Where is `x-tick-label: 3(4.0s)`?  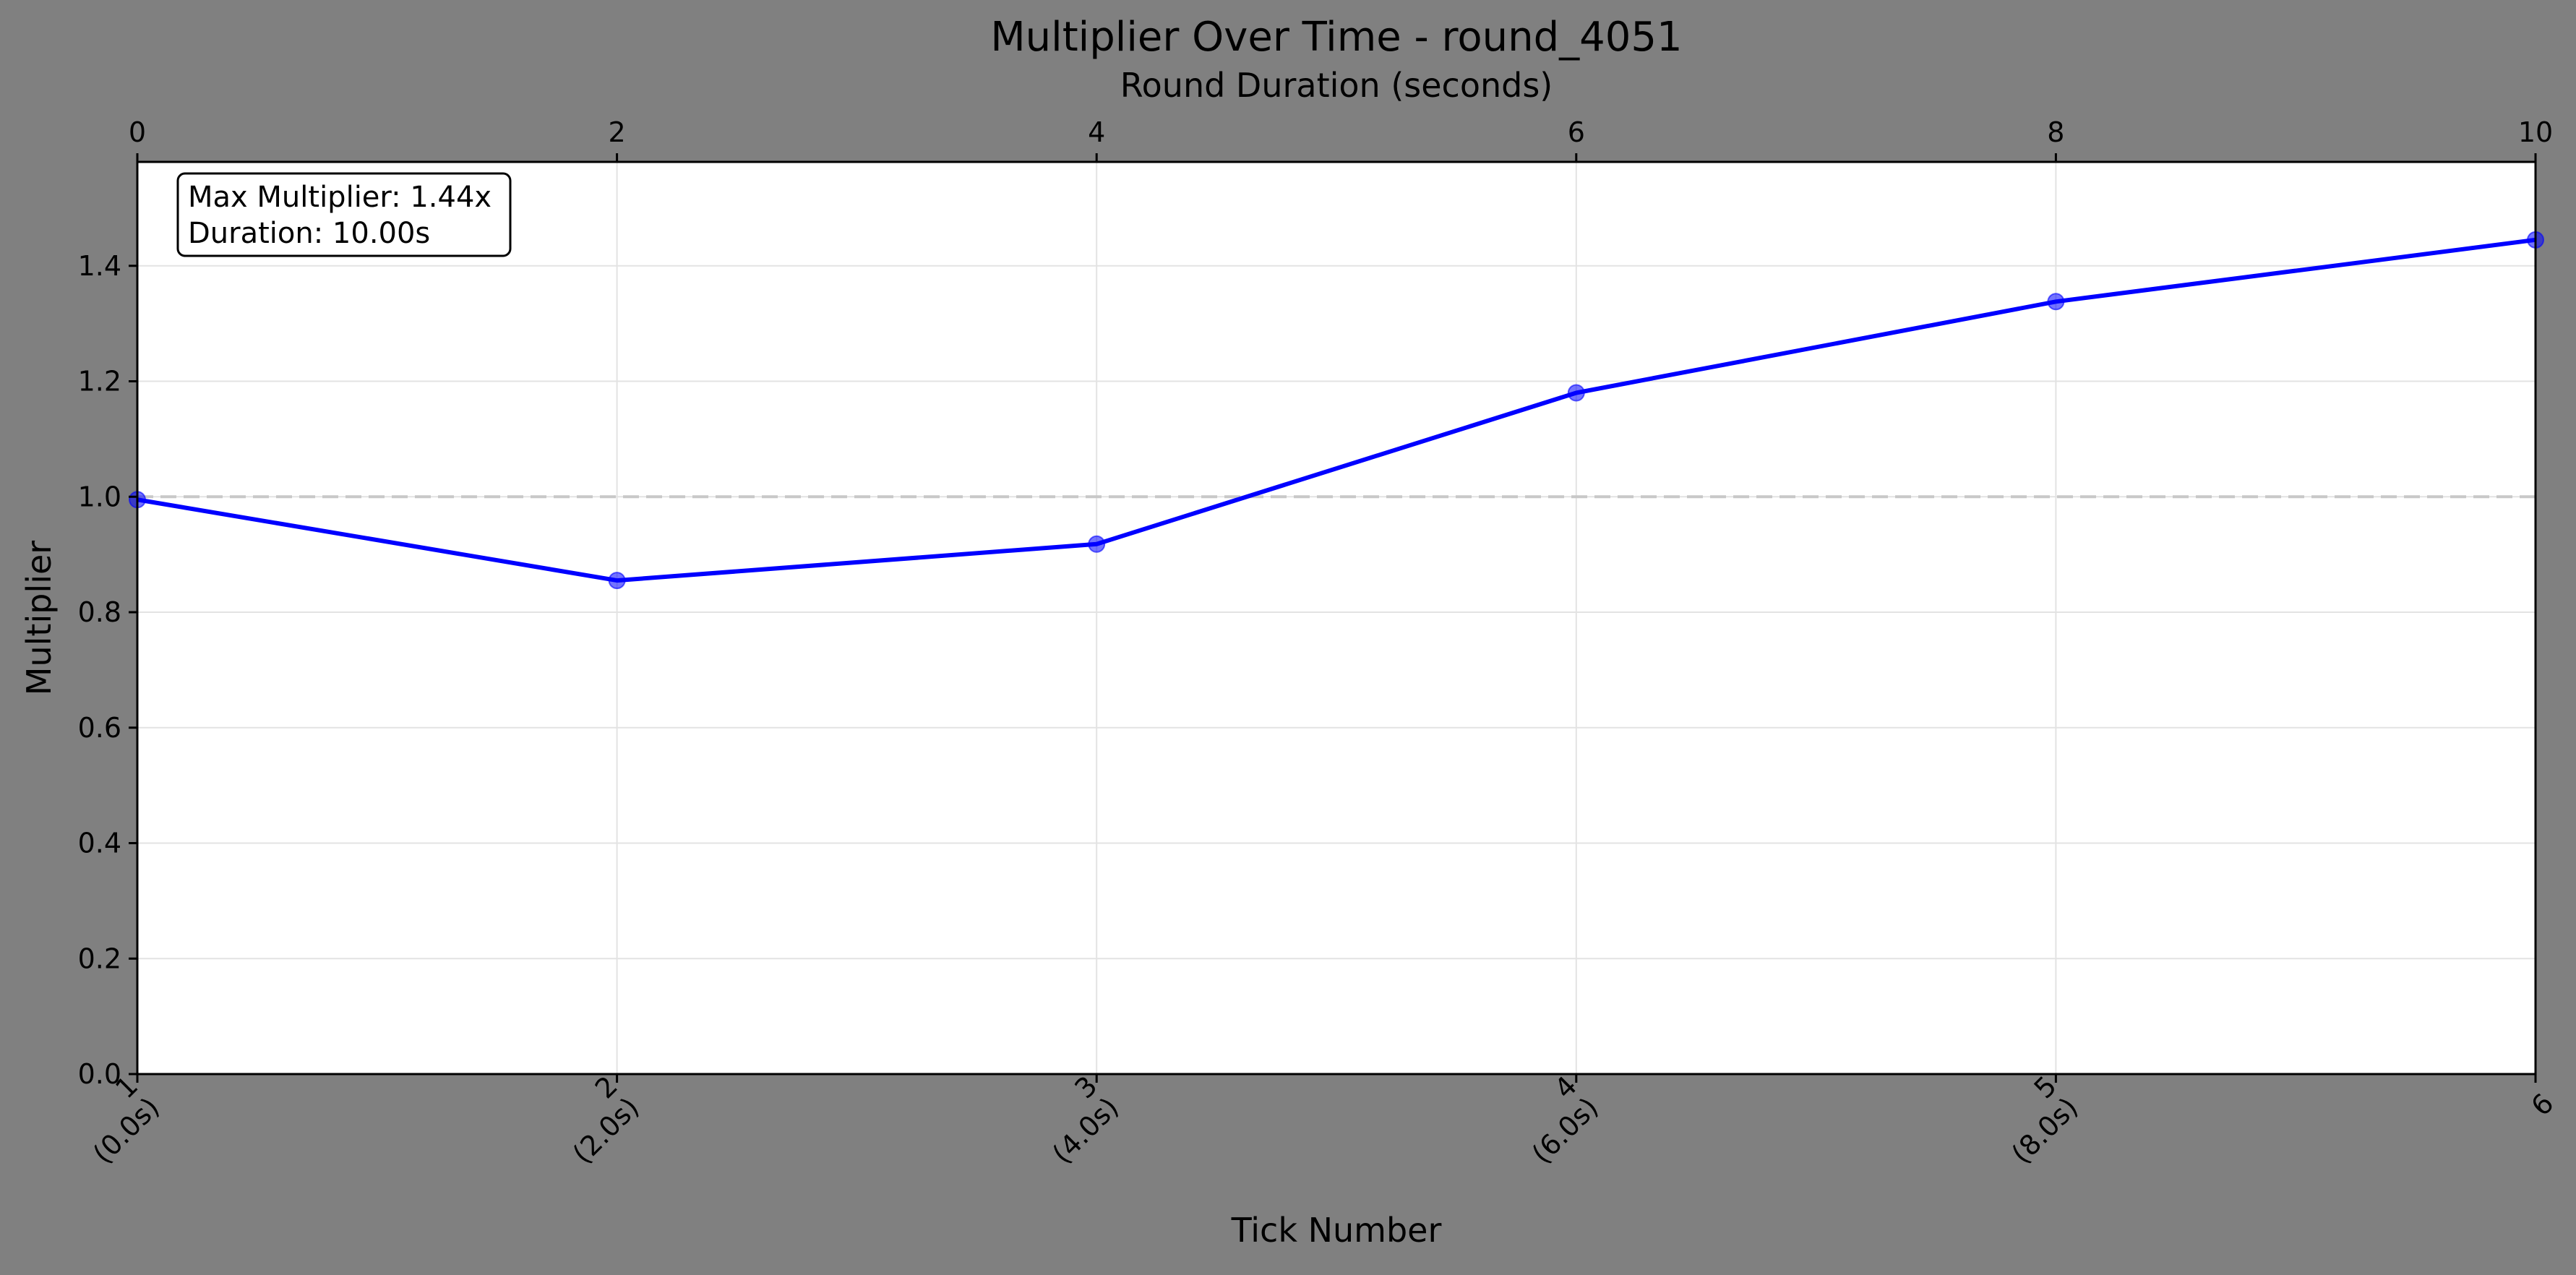 x-tick-label: 3(4.0s) is located at coordinates (1075, 1119).